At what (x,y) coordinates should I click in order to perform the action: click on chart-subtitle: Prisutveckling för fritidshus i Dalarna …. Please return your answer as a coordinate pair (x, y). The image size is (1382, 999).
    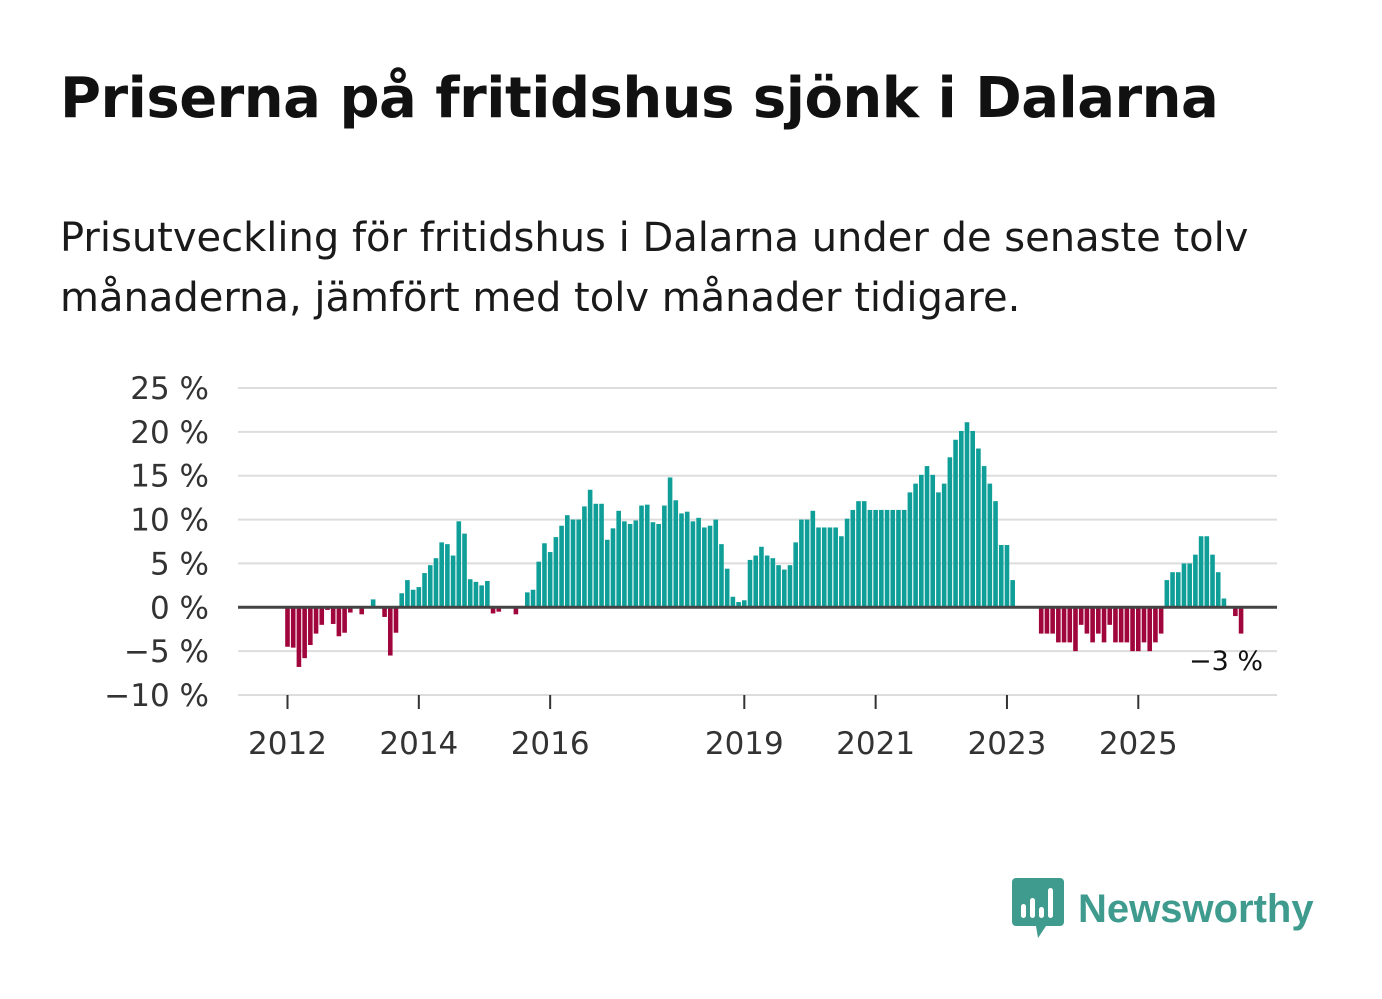
    Looking at the image, I should click on (654, 268).